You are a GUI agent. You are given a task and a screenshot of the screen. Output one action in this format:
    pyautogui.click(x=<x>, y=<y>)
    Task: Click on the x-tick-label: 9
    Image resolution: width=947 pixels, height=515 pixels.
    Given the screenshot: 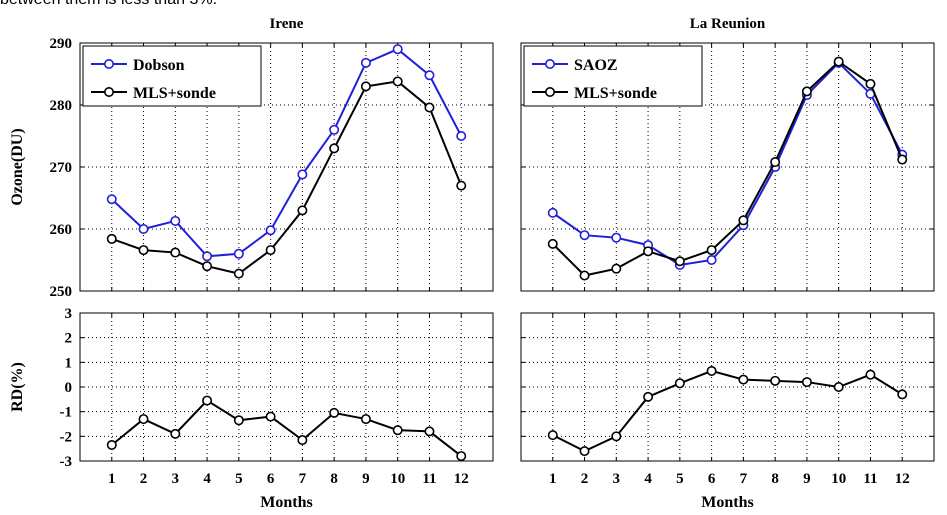 What is the action you would take?
    pyautogui.click(x=366, y=479)
    